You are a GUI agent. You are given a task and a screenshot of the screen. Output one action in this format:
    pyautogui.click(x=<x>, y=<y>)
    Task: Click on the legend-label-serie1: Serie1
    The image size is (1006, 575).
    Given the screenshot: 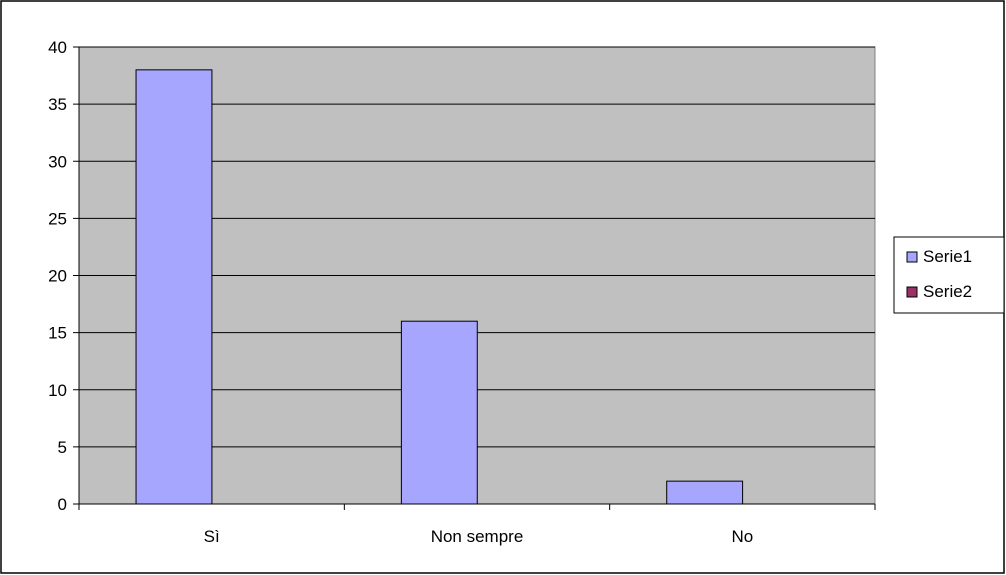 What is the action you would take?
    pyautogui.click(x=947, y=256)
    